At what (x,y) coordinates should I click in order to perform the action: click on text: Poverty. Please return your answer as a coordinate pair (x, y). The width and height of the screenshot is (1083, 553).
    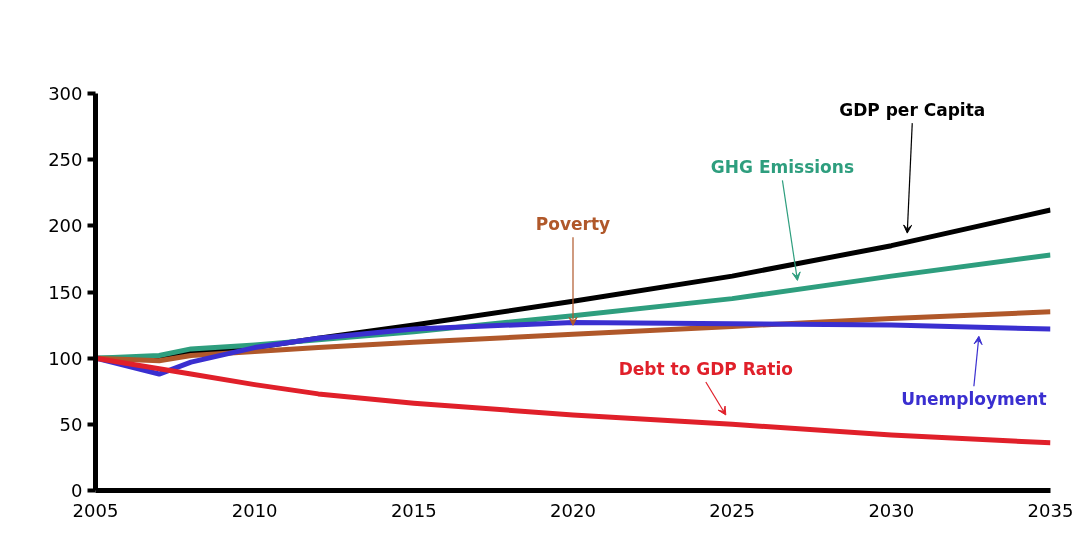
    Looking at the image, I should click on (573, 224).